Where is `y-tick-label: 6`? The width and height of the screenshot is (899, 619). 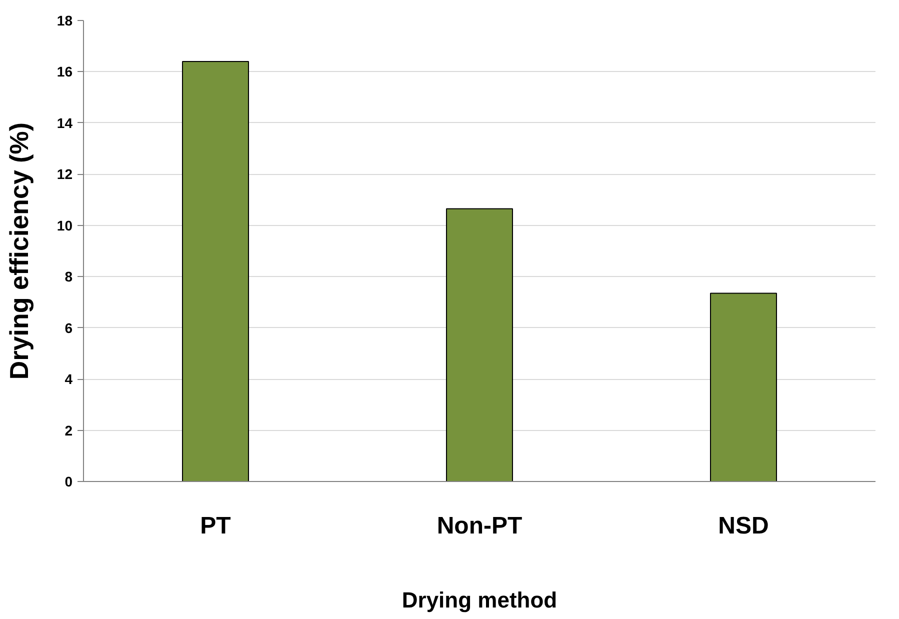 y-tick-label: 6 is located at coordinates (68, 328).